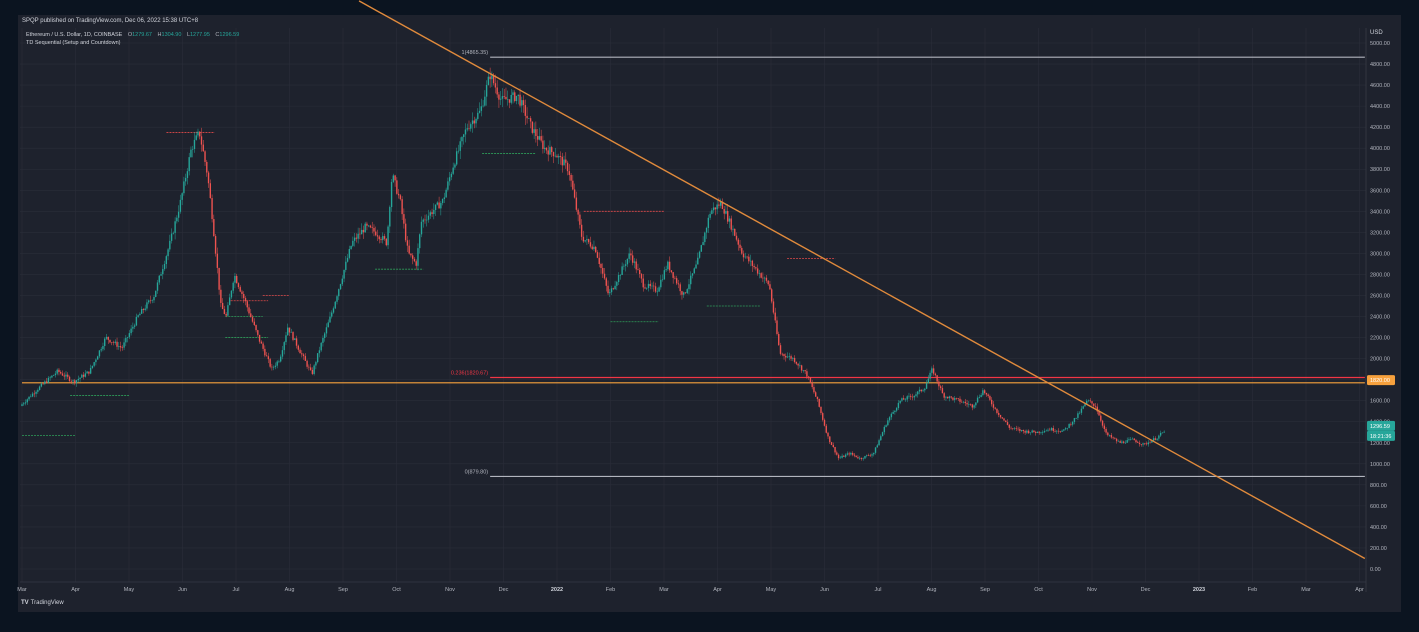  I want to click on time-tick-label: Sep, so click(985, 590).